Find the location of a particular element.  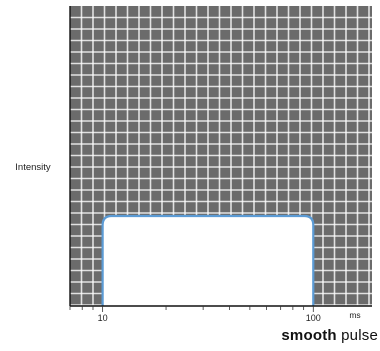

y-axis-label: Intensity is located at coordinates (33, 167).